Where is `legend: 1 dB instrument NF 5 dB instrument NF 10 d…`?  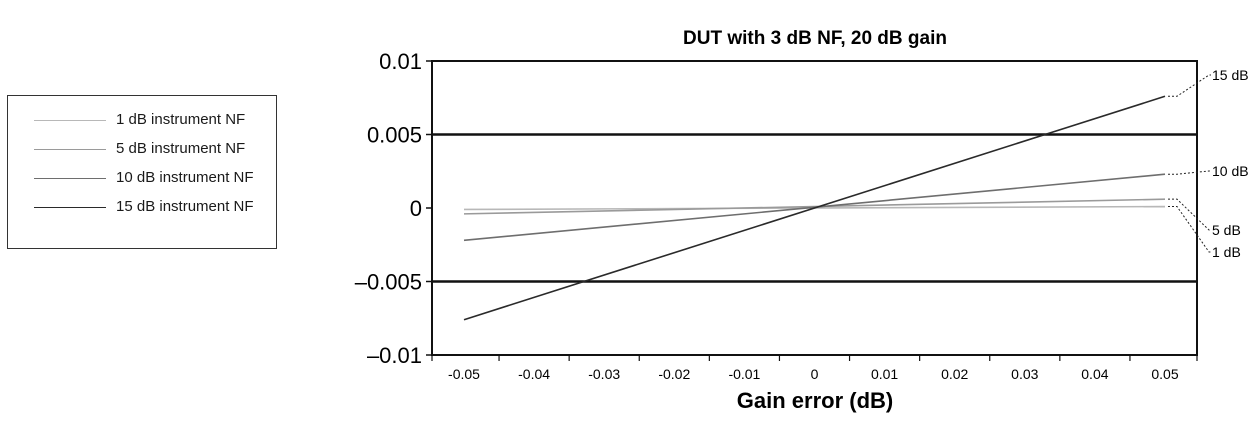 legend: 1 dB instrument NF 5 dB instrument NF 10 d… is located at coordinates (142, 172).